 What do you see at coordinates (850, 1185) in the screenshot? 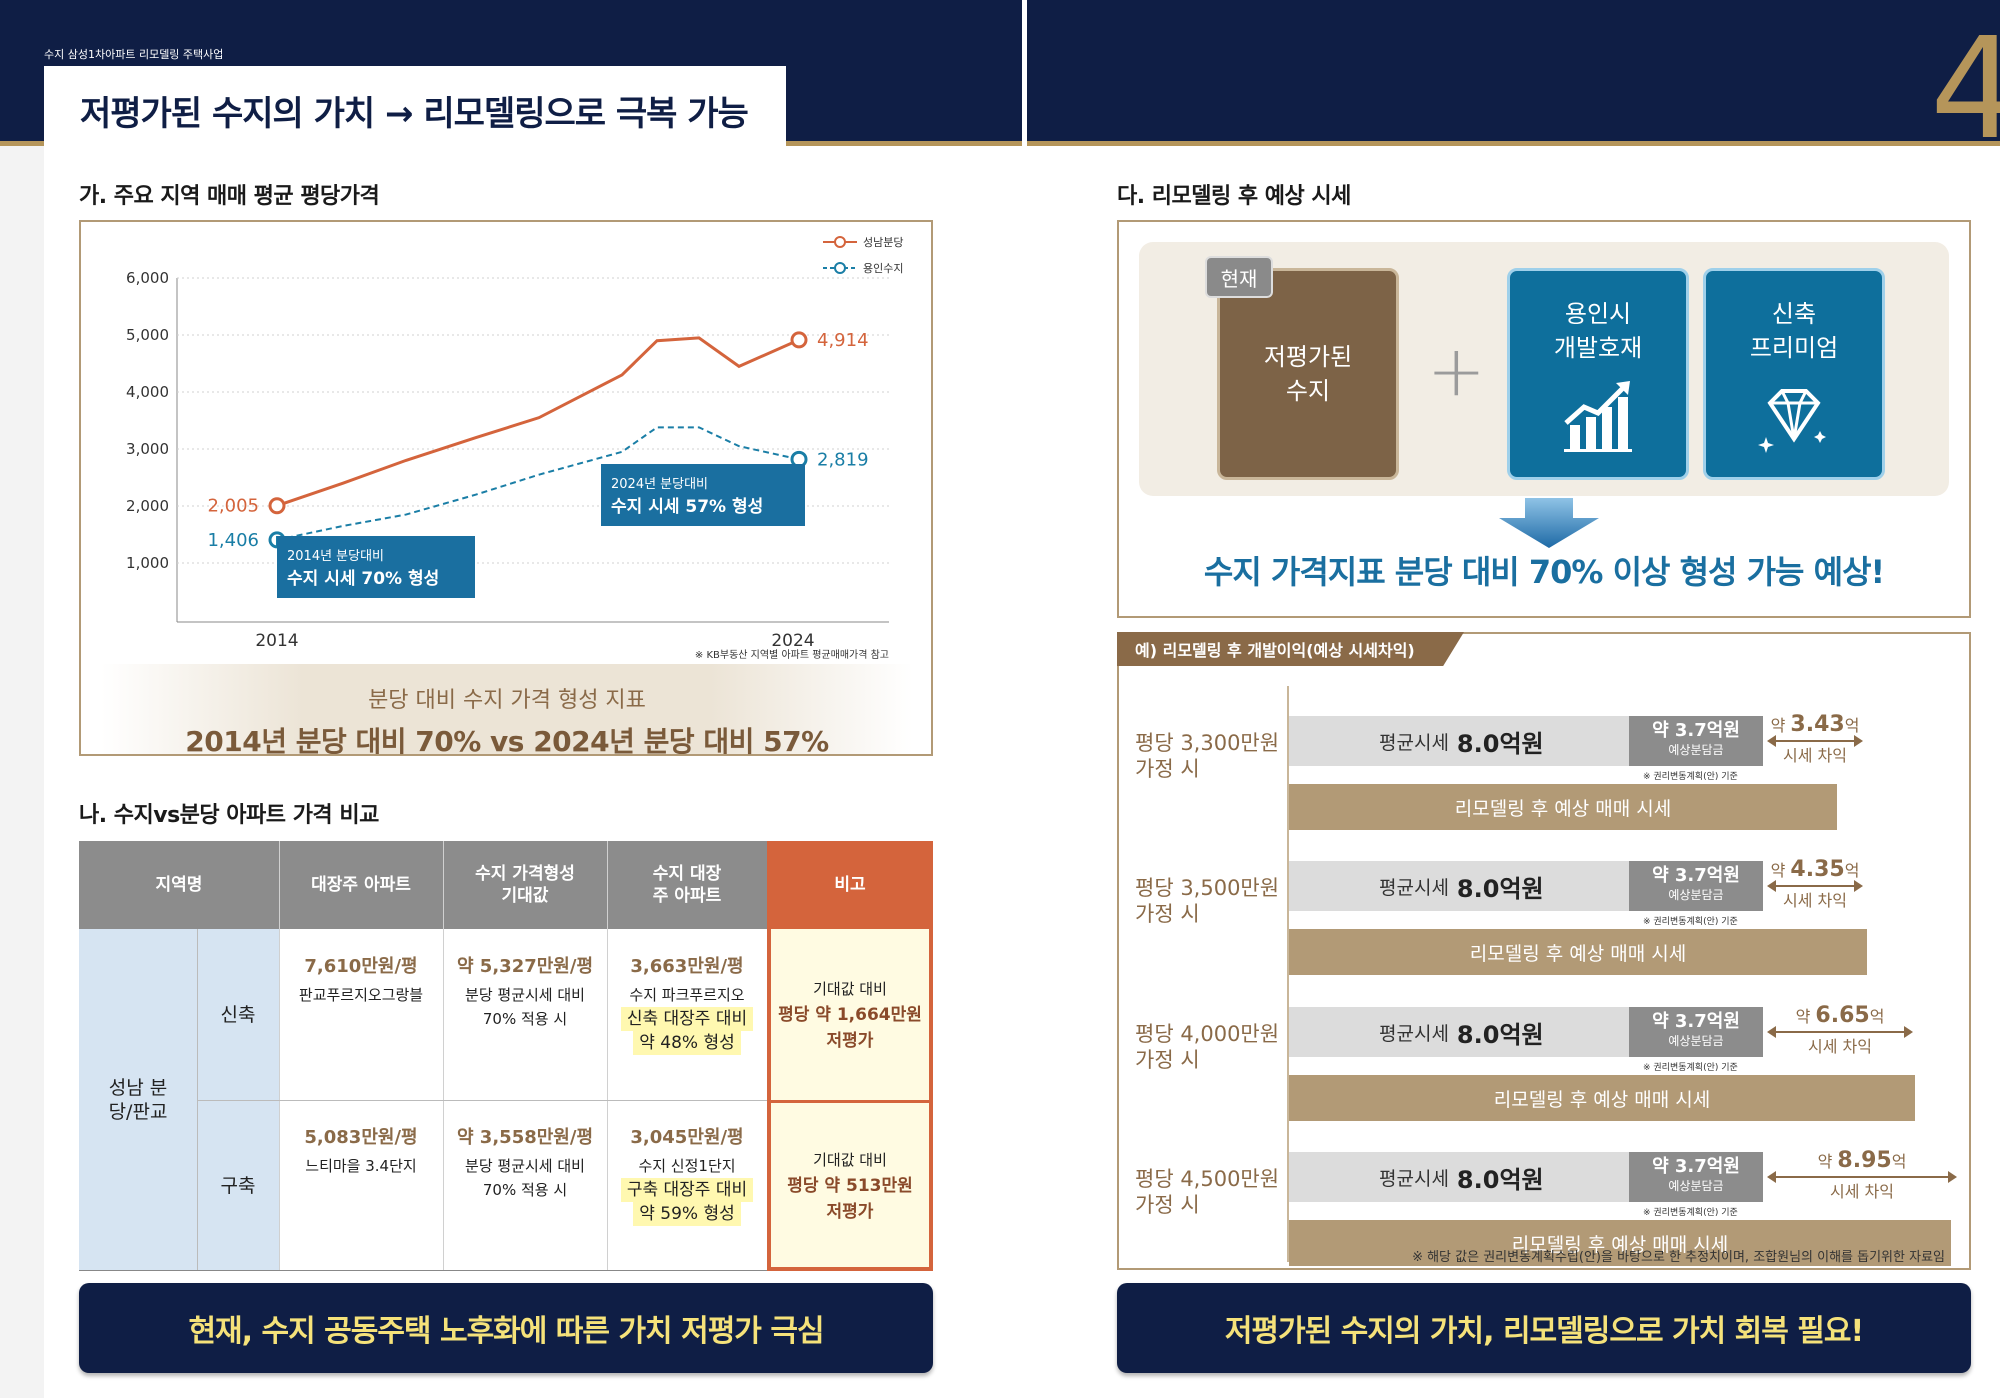
I see `note-amount: 평당 약 513만원` at bounding box center [850, 1185].